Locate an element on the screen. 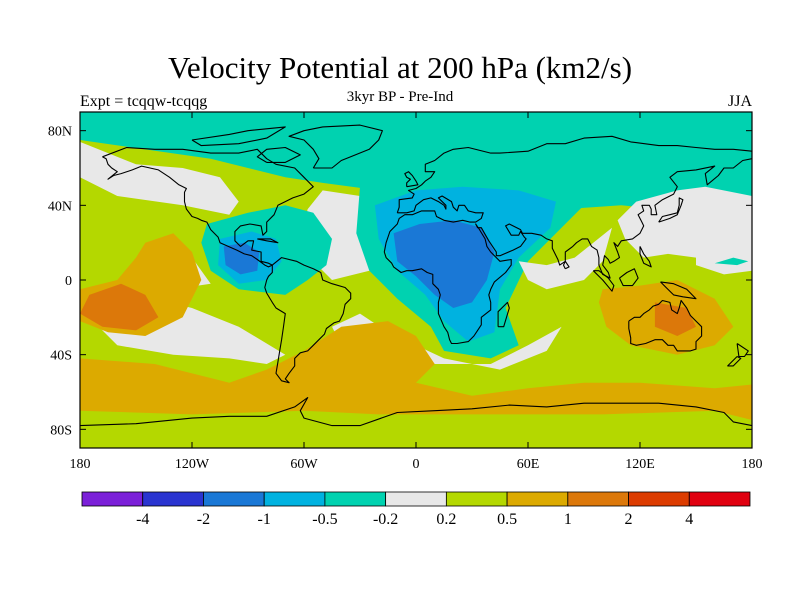 This screenshot has width=800, height=600. colorbar-label: 1 is located at coordinates (568, 519).